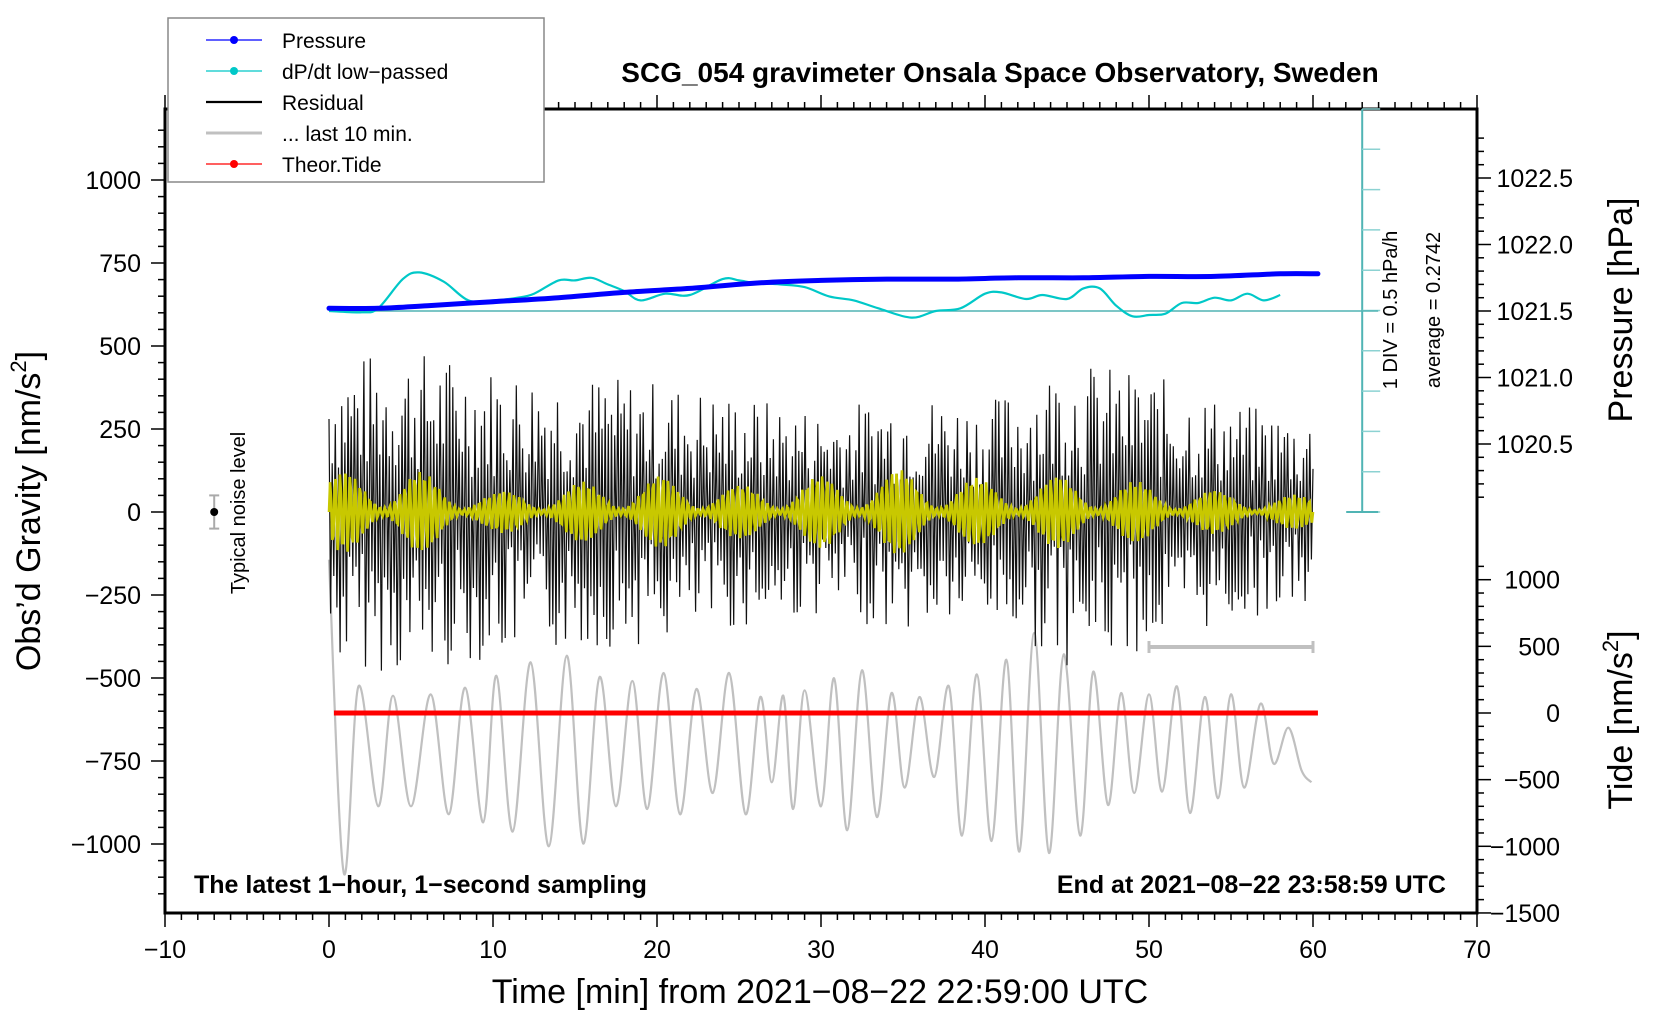 The image size is (1660, 1020). Describe the element at coordinates (134, 513) in the screenshot. I see `y-left-tick-label: 0` at that location.